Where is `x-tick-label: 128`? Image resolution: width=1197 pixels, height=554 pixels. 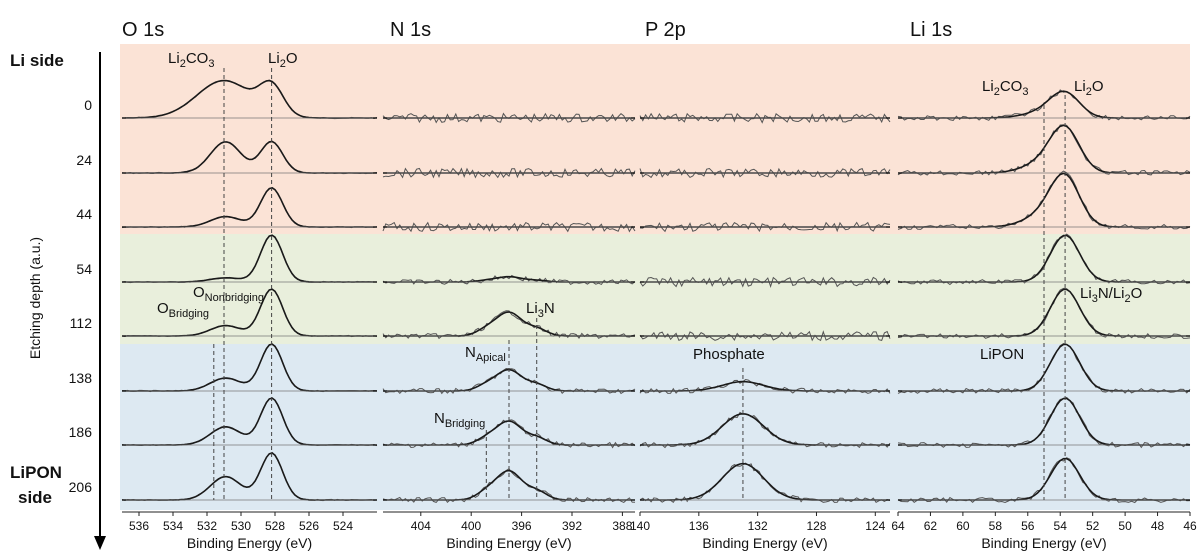 x-tick-label: 128 is located at coordinates (816, 526).